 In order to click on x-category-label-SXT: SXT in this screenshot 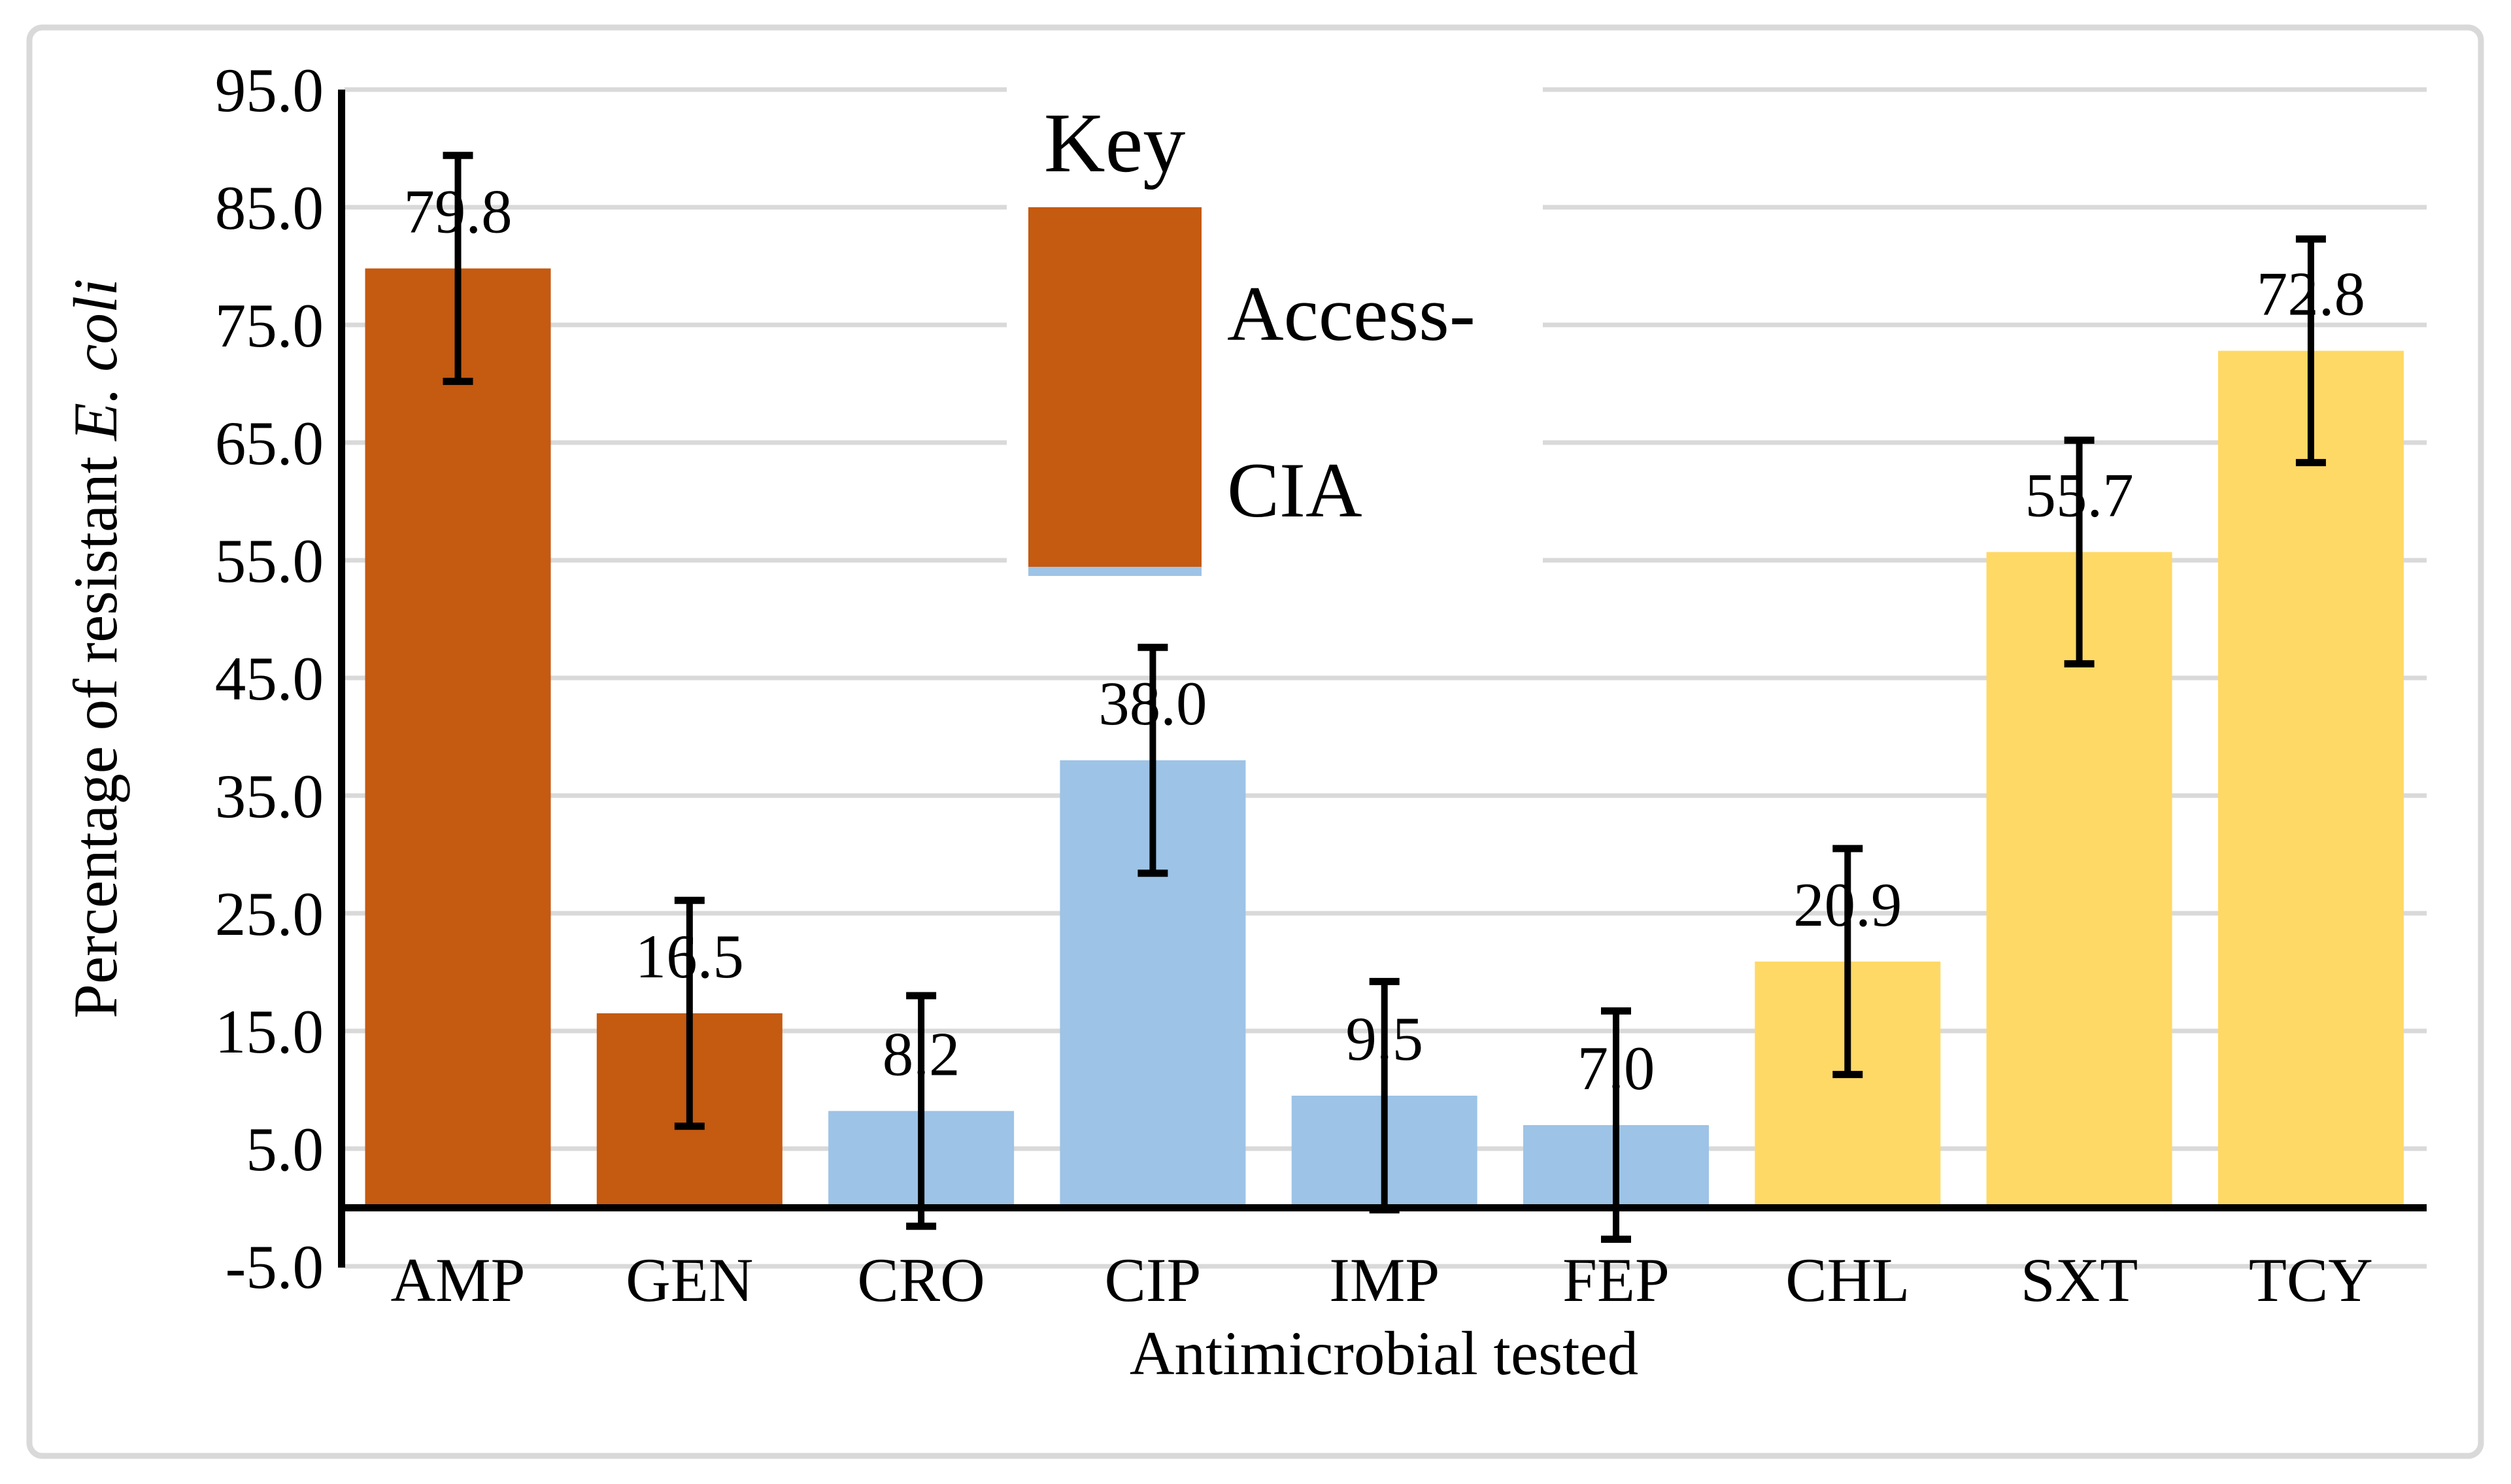, I will do `click(2079, 1280)`.